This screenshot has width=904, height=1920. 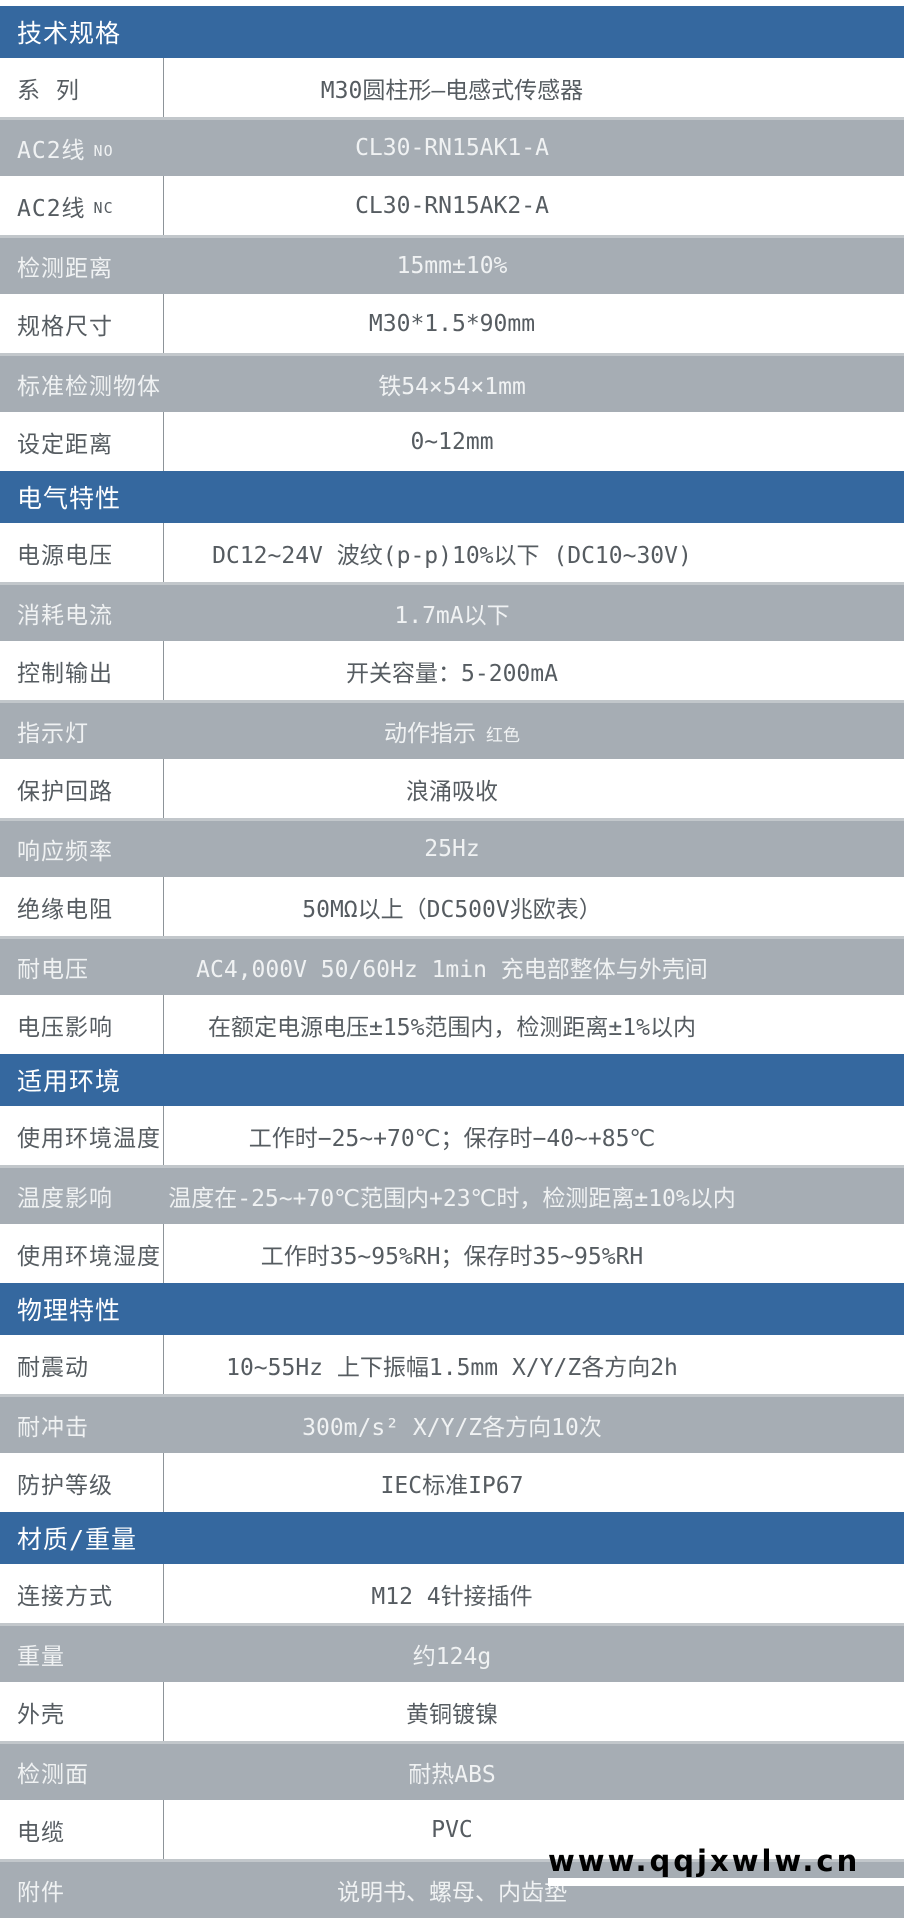 I want to click on section-header: 材质/重量, so click(x=452, y=1538).